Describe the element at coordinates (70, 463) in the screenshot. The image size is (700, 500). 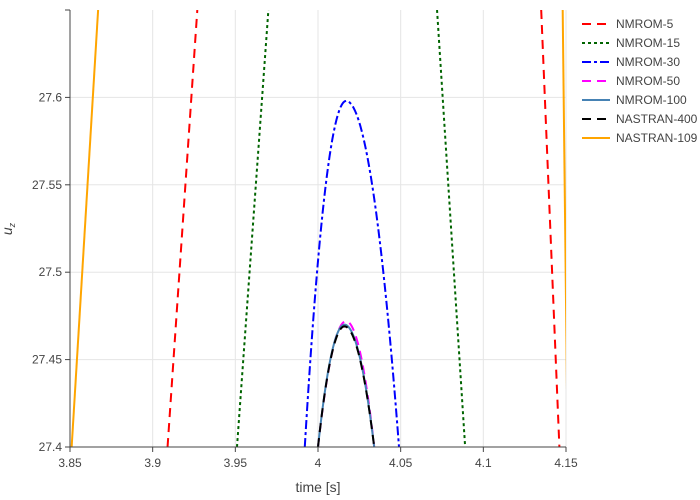
I see `x-tick-label: 3.85` at that location.